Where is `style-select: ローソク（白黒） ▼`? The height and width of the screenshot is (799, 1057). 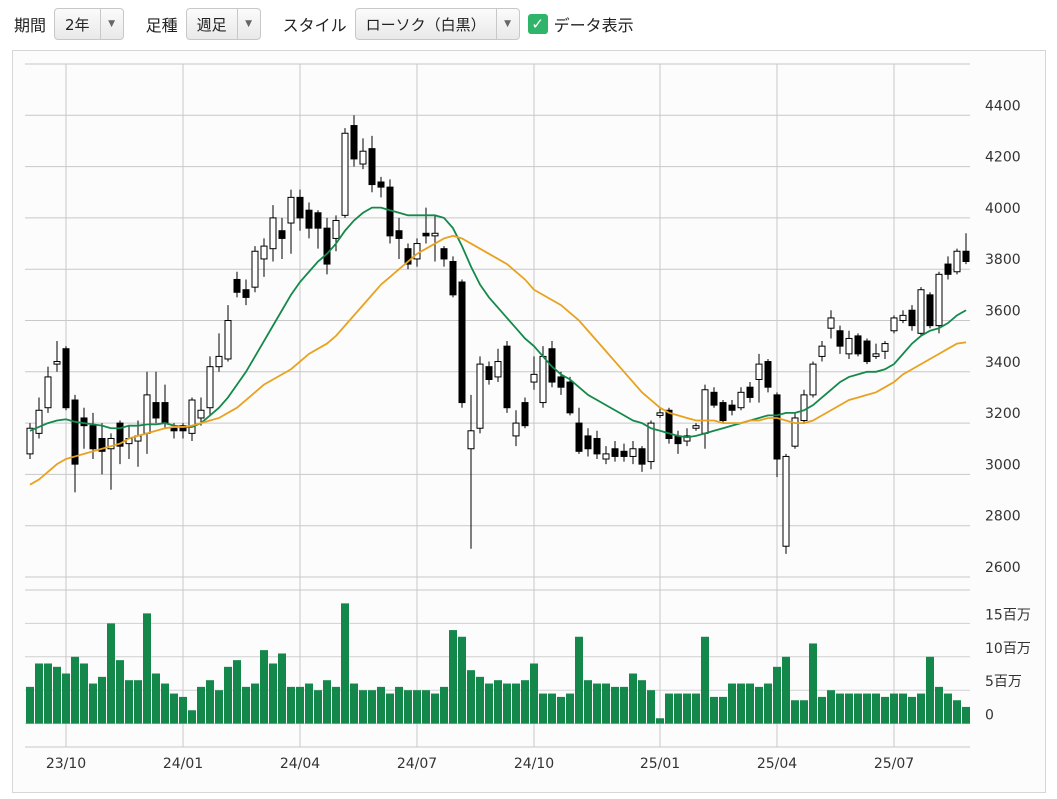 style-select: ローソク（白黒） ▼ is located at coordinates (437, 24).